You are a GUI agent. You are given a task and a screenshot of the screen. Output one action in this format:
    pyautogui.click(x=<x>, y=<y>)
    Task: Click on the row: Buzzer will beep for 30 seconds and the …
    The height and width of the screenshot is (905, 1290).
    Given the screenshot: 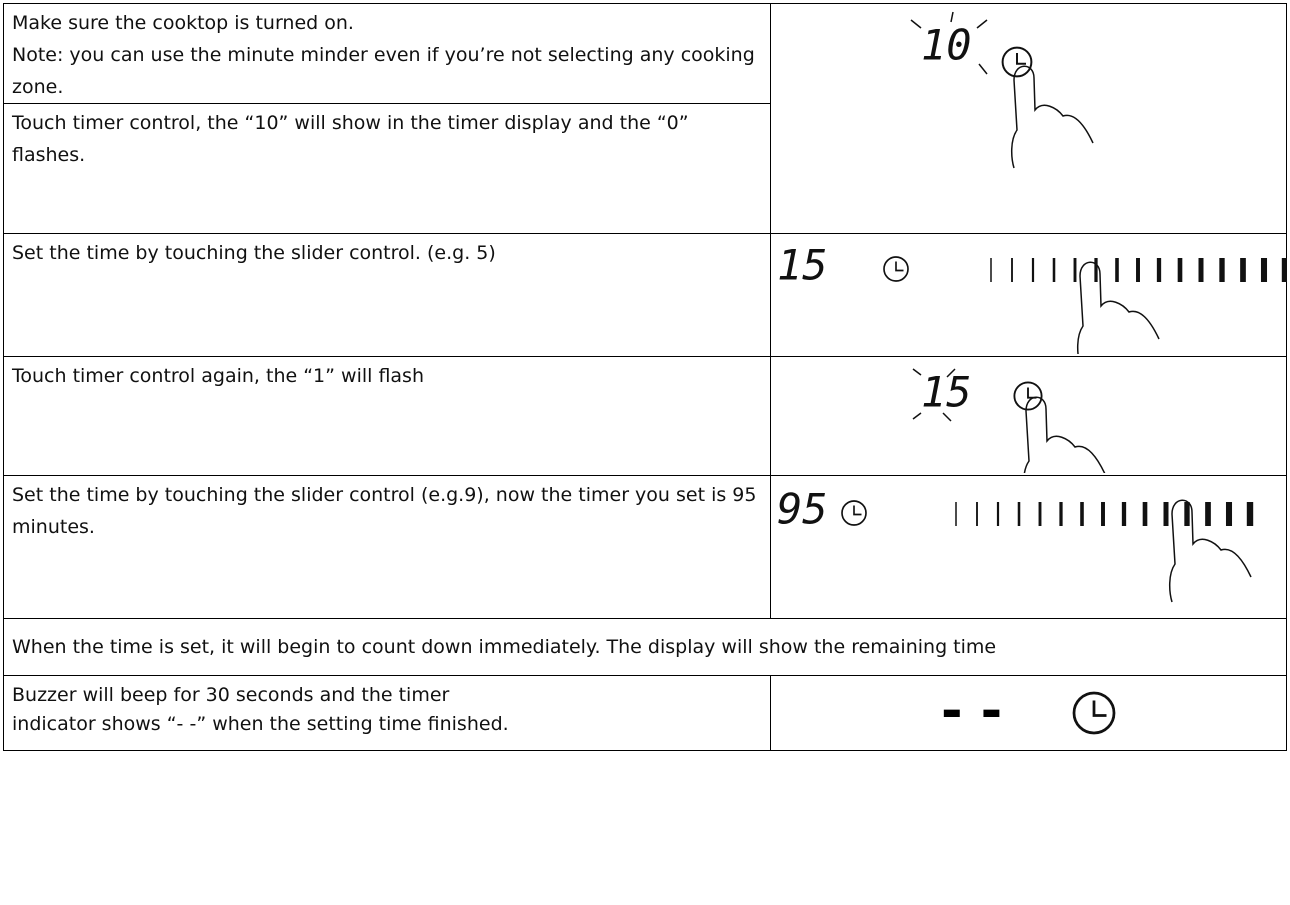 What is the action you would take?
    pyautogui.click(x=645, y=713)
    